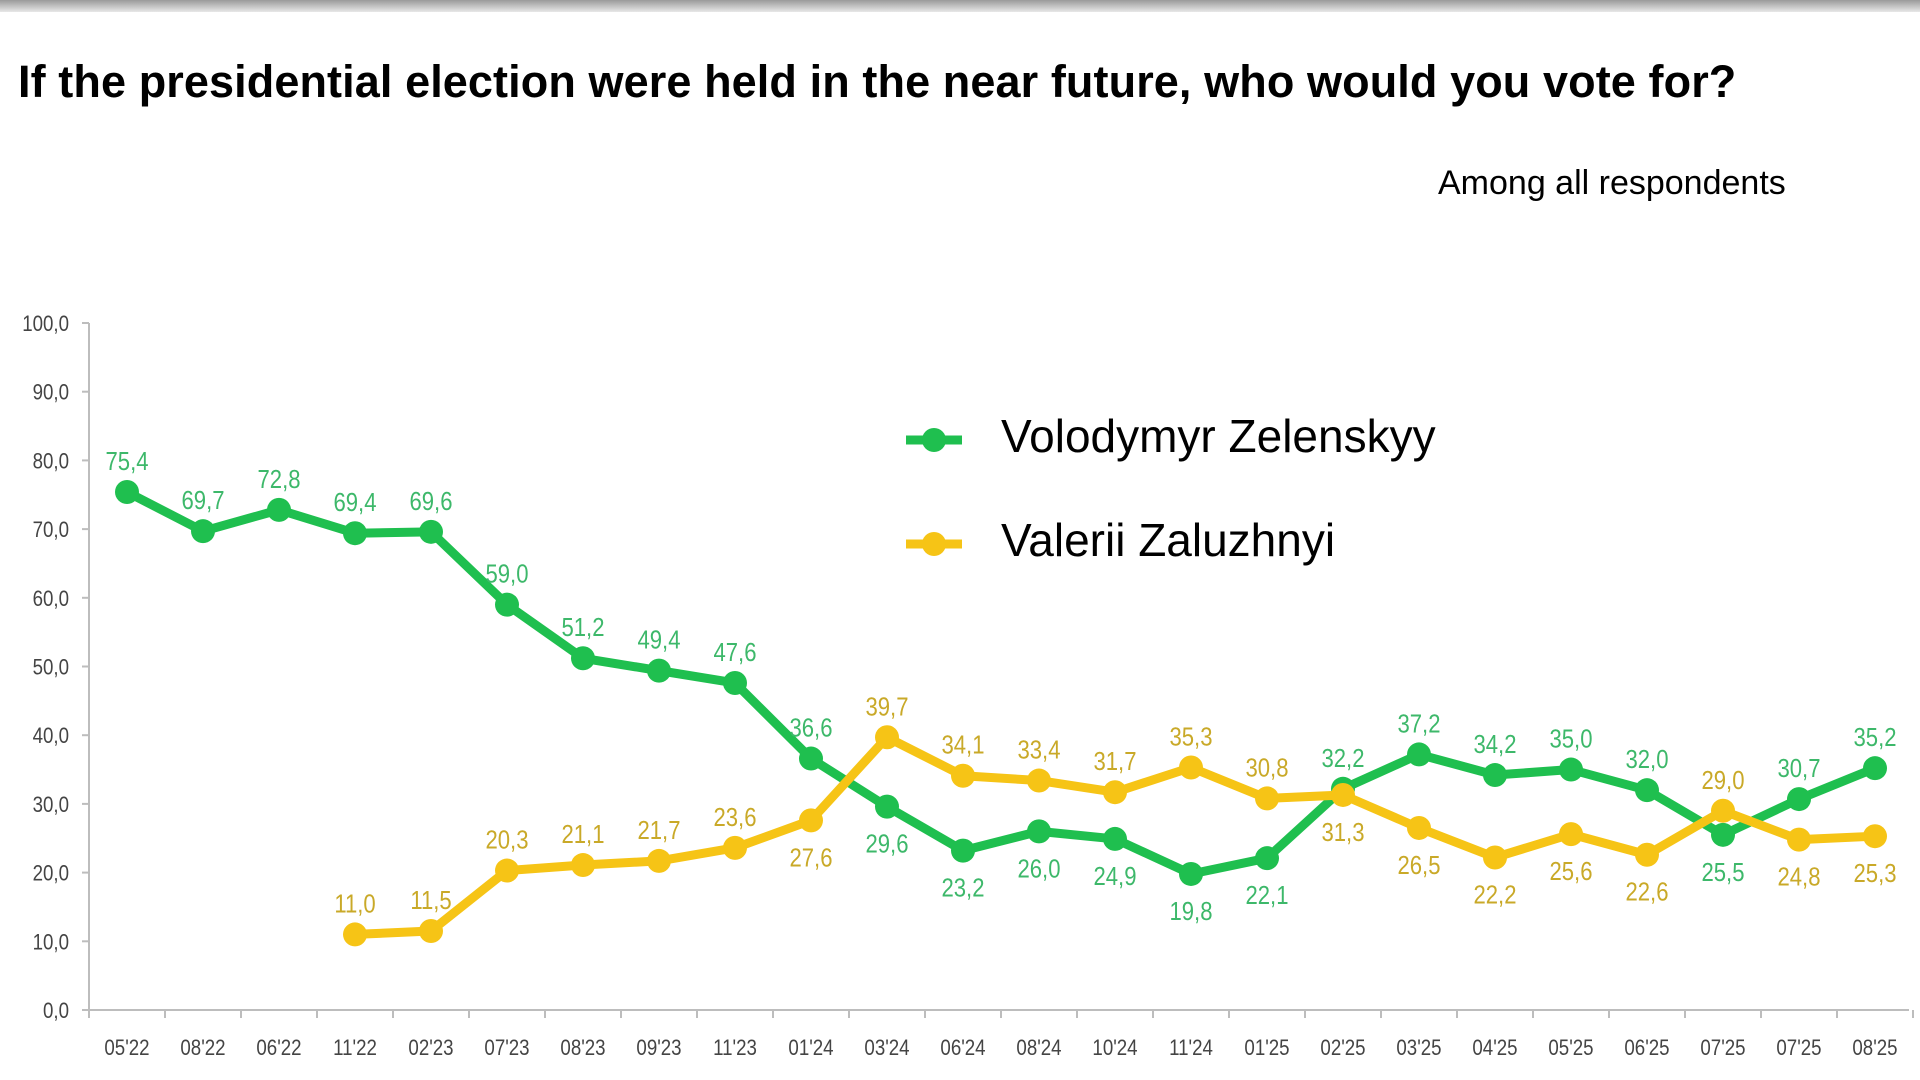 The width and height of the screenshot is (1920, 1080). Describe the element at coordinates (507, 840) in the screenshot. I see `data-label: 20,3` at that location.